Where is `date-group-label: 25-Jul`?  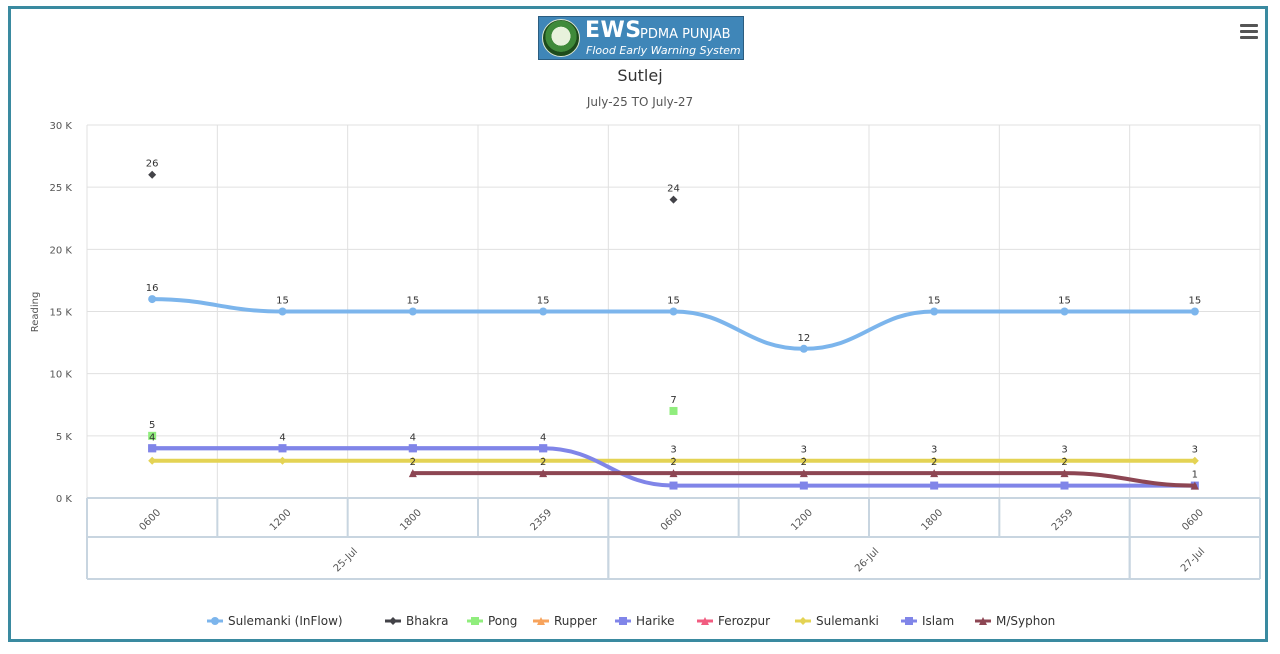 date-group-label: 25-Jul is located at coordinates (346, 560).